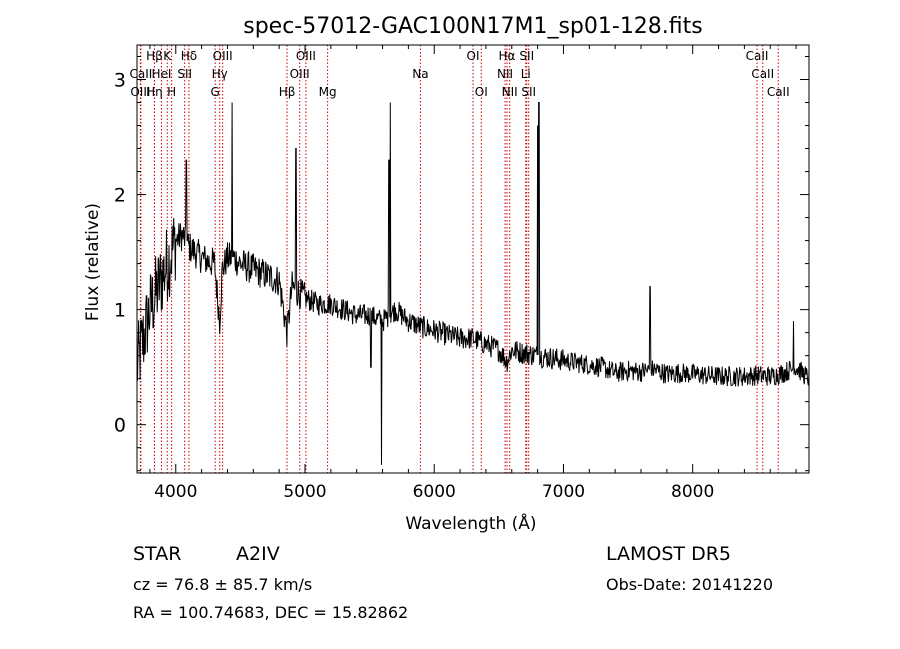 This screenshot has width=900, height=649. Describe the element at coordinates (120, 311) in the screenshot. I see `y-tick-label-1: 1` at that location.